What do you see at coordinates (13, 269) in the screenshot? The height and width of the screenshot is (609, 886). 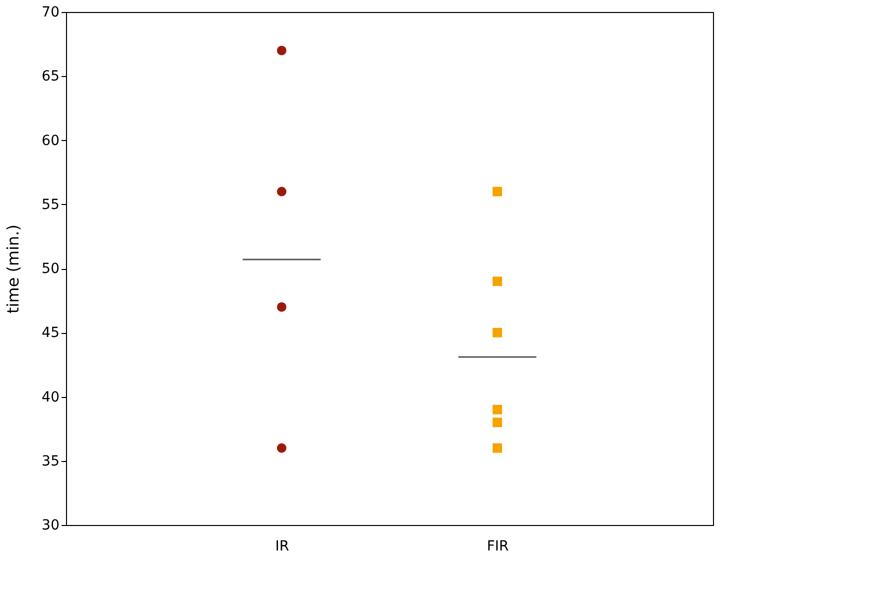 I see `y-axis-title: time (min.)` at bounding box center [13, 269].